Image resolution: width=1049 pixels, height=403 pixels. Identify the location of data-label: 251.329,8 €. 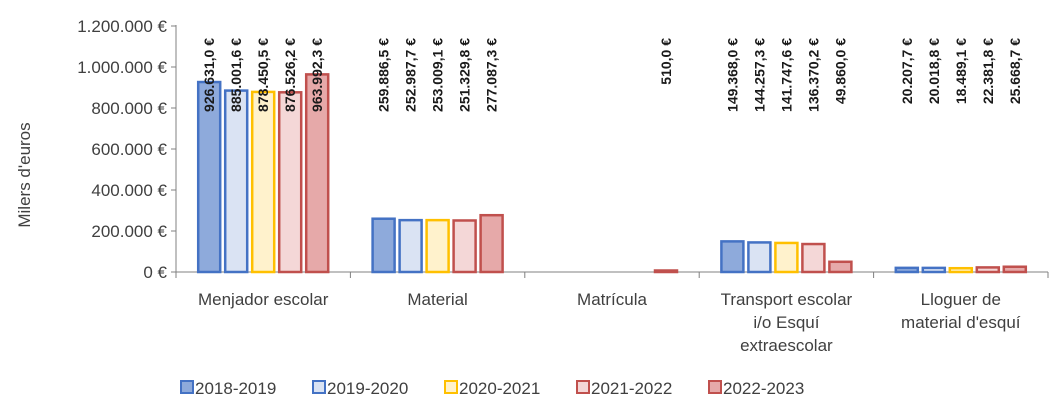
(465, 75).